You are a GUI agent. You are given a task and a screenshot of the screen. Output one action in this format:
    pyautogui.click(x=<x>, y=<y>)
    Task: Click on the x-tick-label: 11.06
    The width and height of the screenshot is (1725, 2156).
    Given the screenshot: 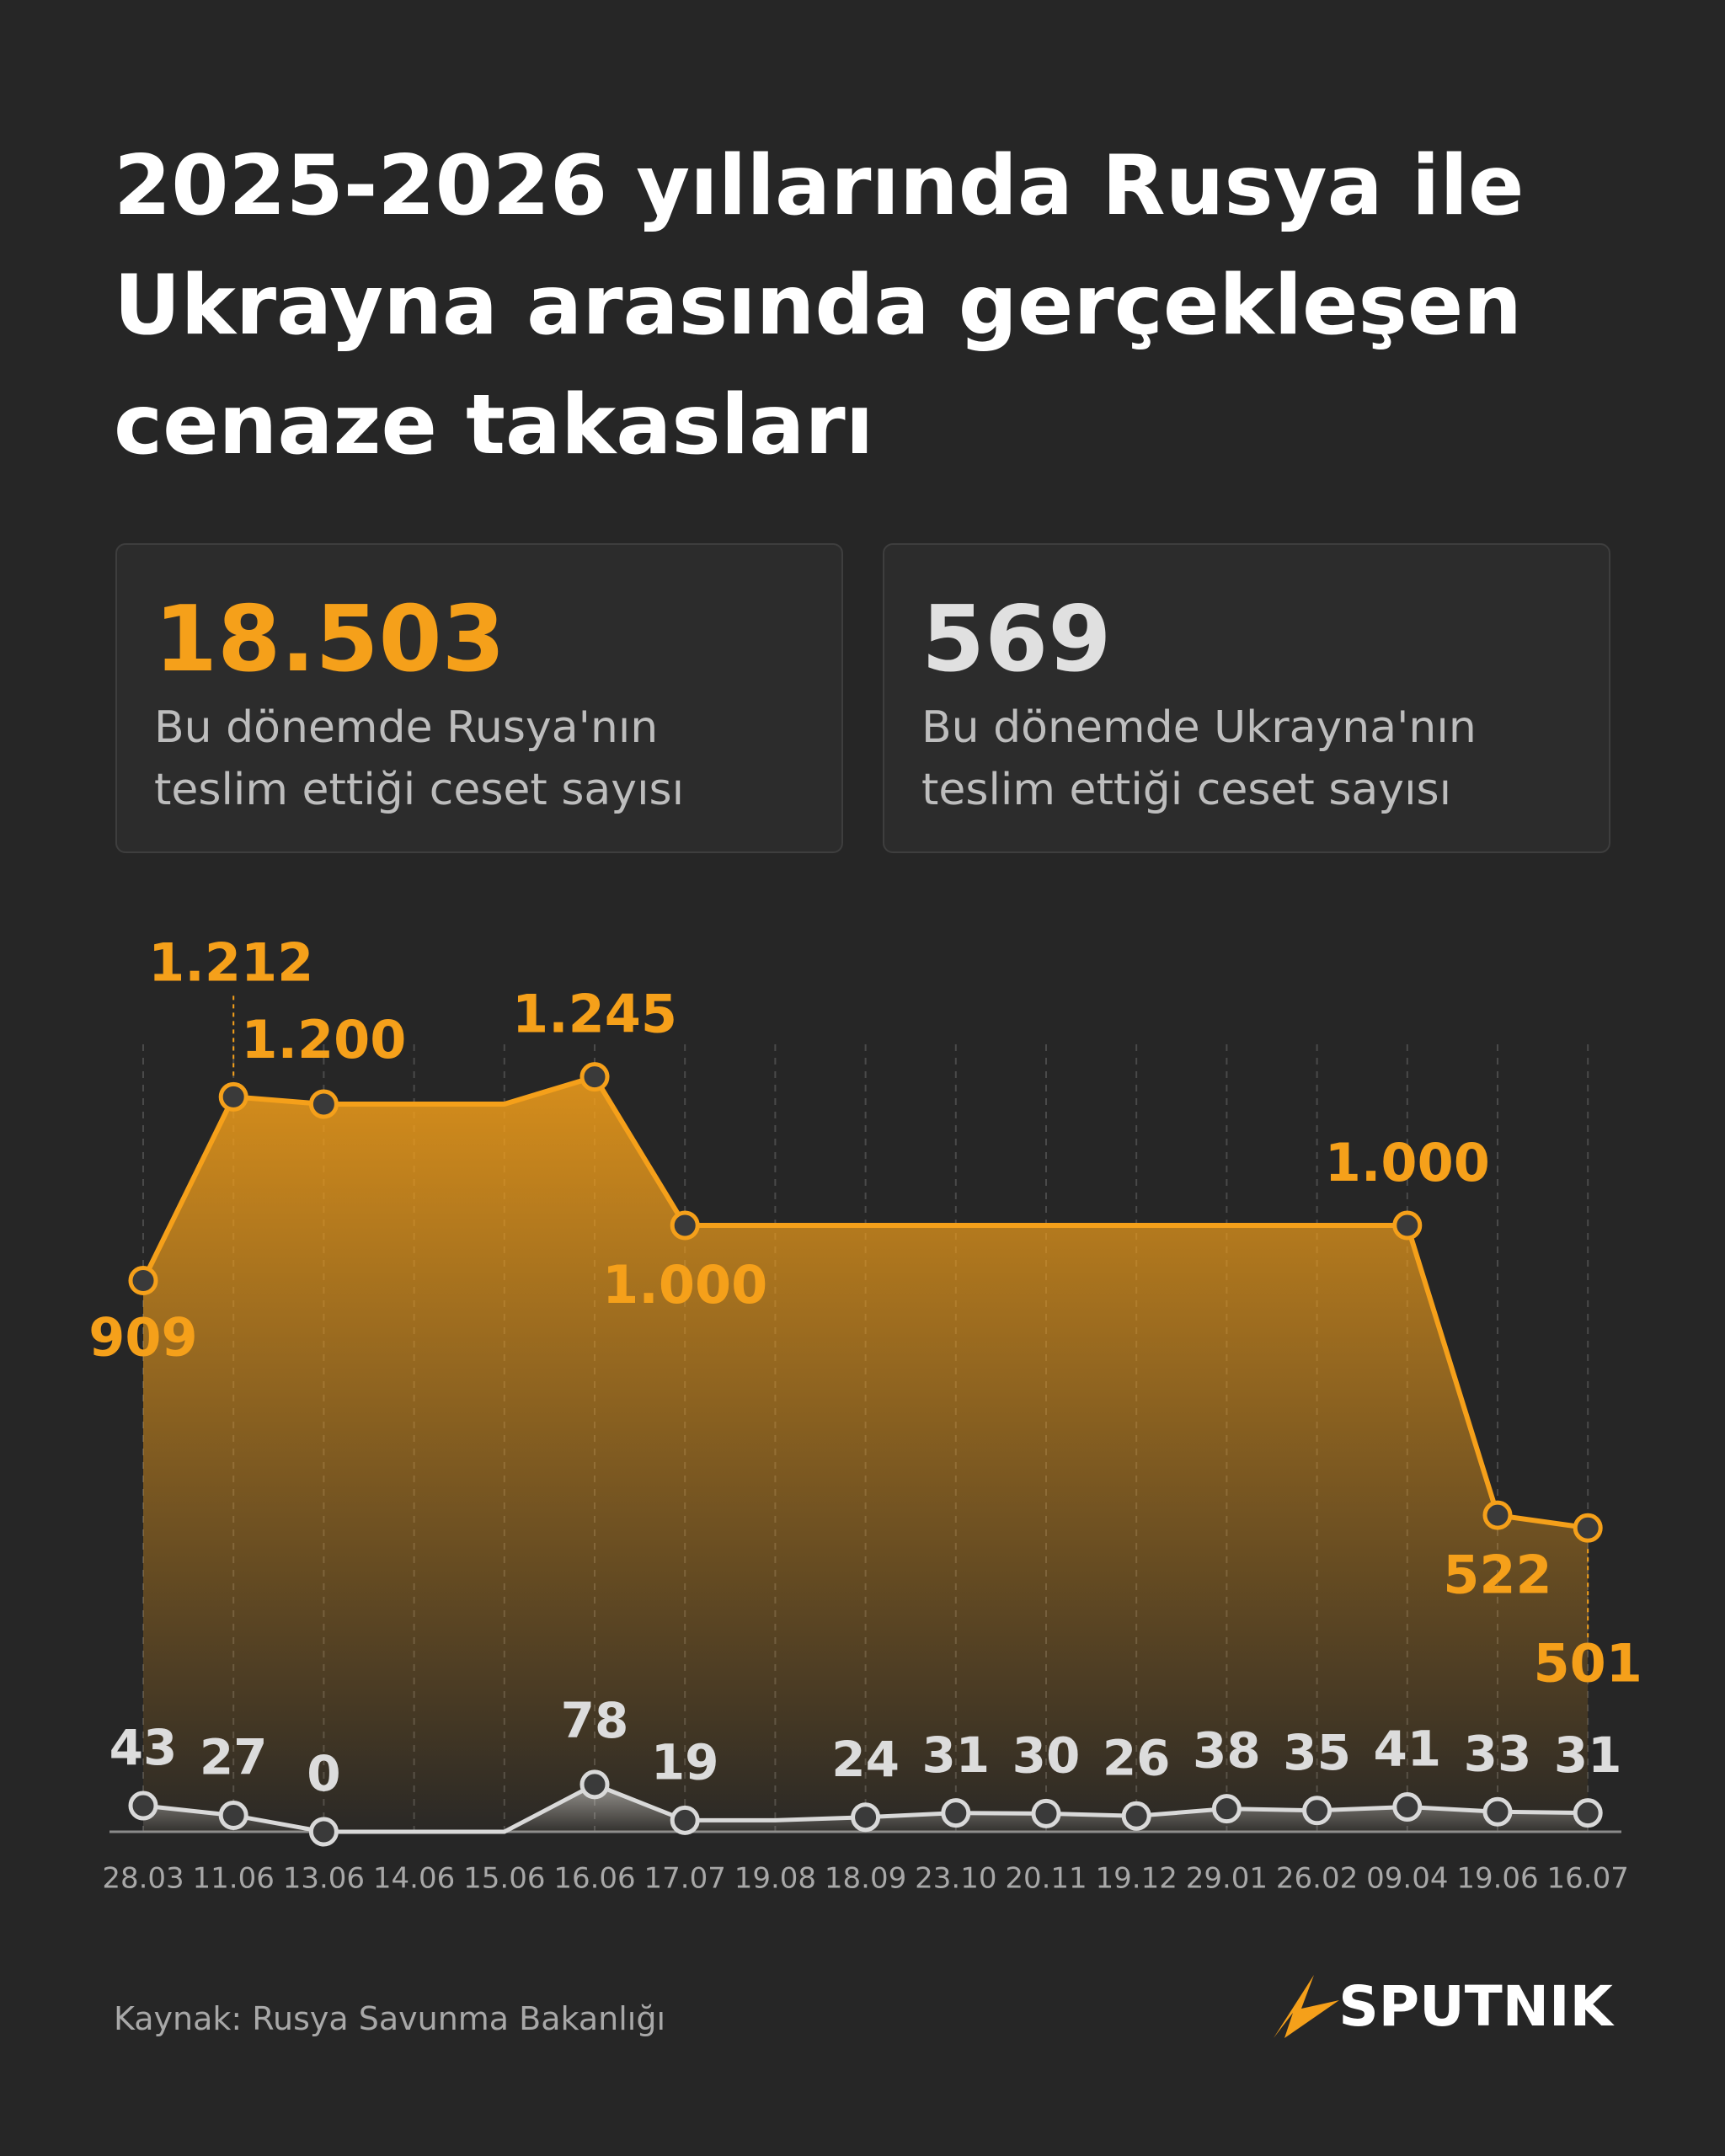 What is the action you would take?
    pyautogui.click(x=234, y=1879)
    